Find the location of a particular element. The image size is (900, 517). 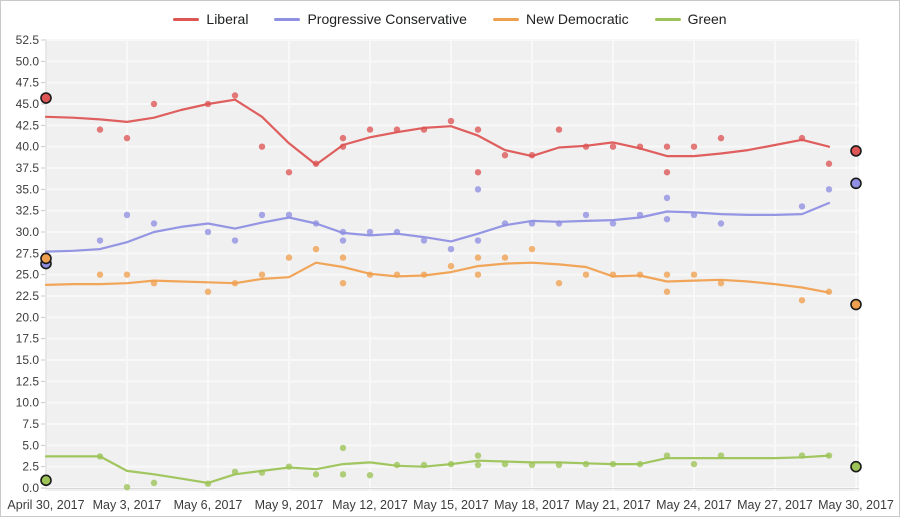

x-axis-tick-label: May 15, 2017 is located at coordinates (451, 505).